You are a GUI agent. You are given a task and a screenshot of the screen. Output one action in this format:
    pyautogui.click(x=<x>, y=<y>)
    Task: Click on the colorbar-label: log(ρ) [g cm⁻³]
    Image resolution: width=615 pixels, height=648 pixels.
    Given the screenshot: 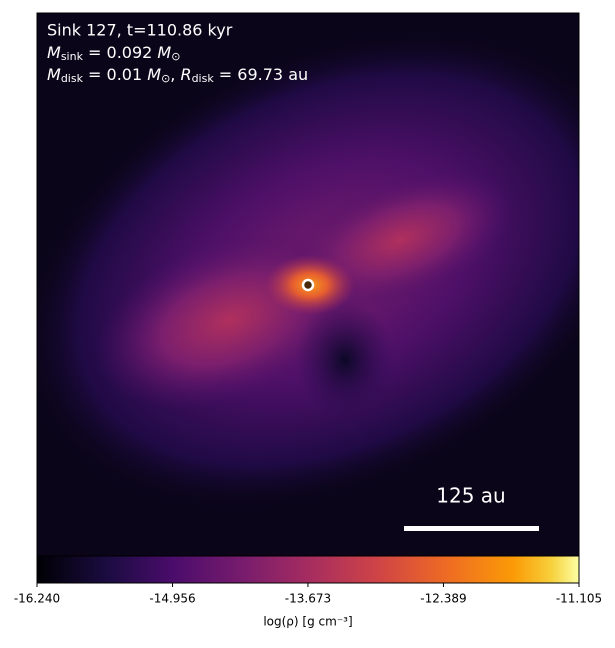 What is the action you would take?
    pyautogui.click(x=307, y=622)
    